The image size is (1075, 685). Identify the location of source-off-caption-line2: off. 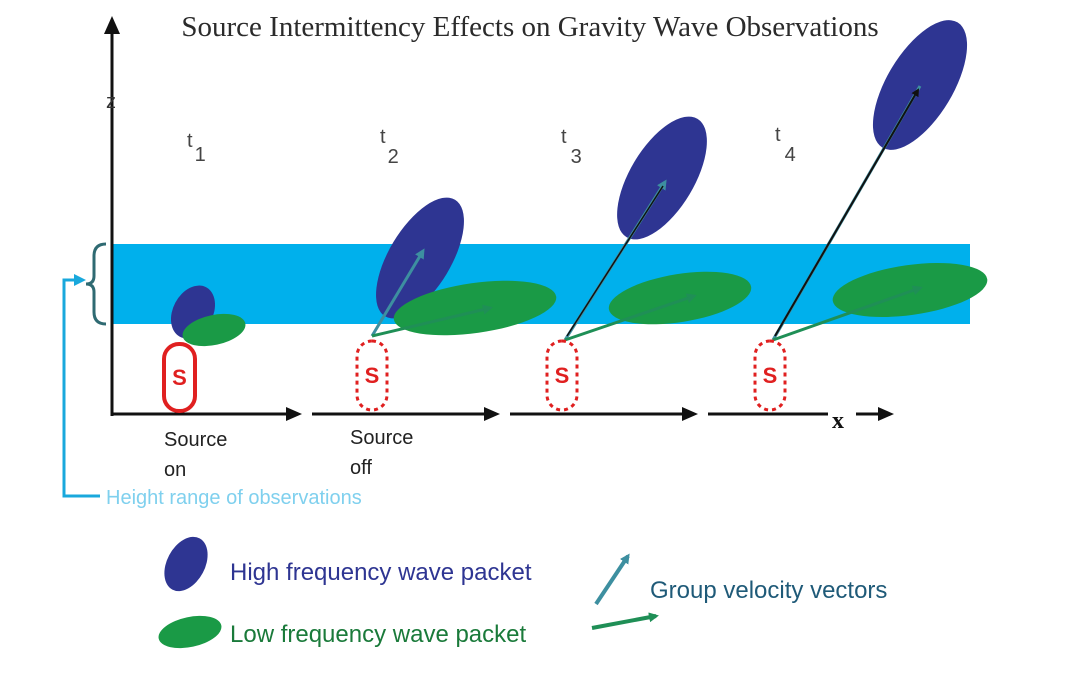
(361, 468).